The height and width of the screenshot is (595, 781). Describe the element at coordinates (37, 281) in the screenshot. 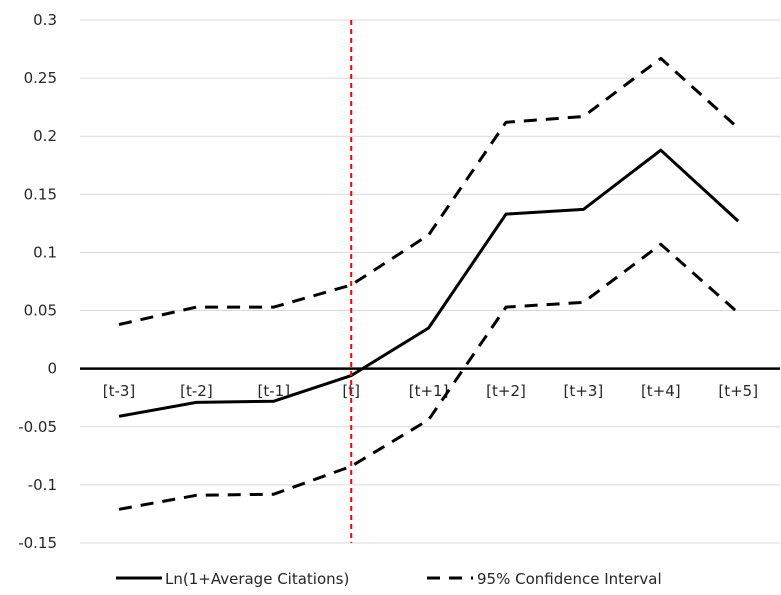

I see `y-axis-tick-labels: 0.3 0.25 0.2 0.15 0.1 0.05 0 -0.05 -0.1 -0.15` at that location.